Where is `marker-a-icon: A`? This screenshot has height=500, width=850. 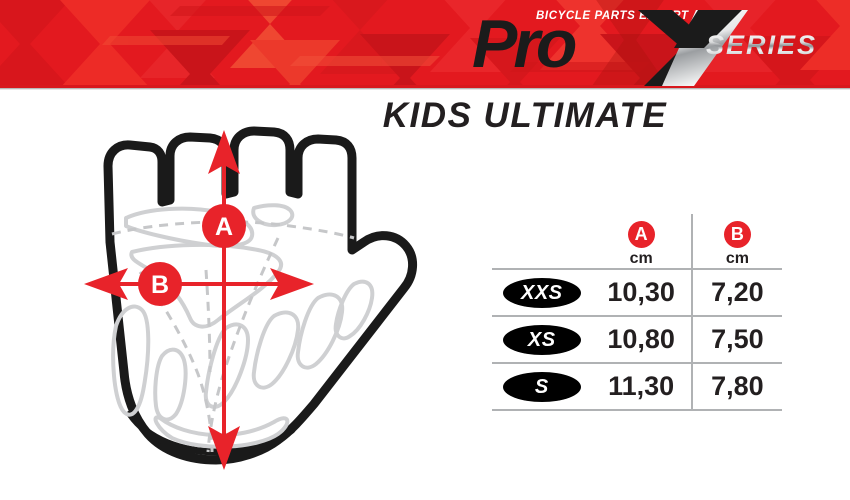 marker-a-icon: A is located at coordinates (641, 234).